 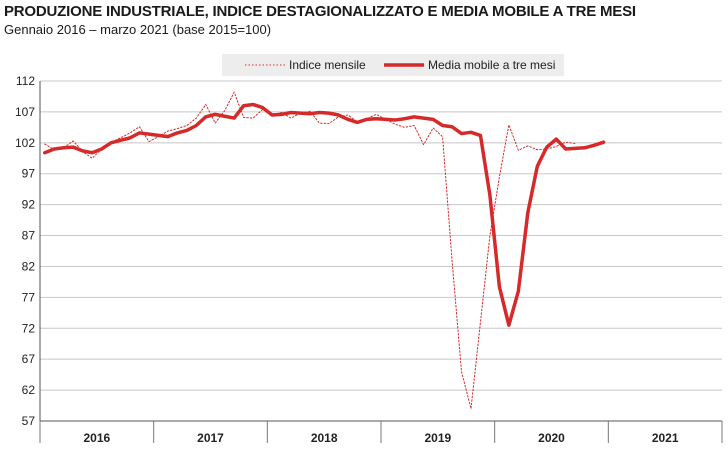 What do you see at coordinates (29, 390) in the screenshot?
I see `y-tick-label: 62` at bounding box center [29, 390].